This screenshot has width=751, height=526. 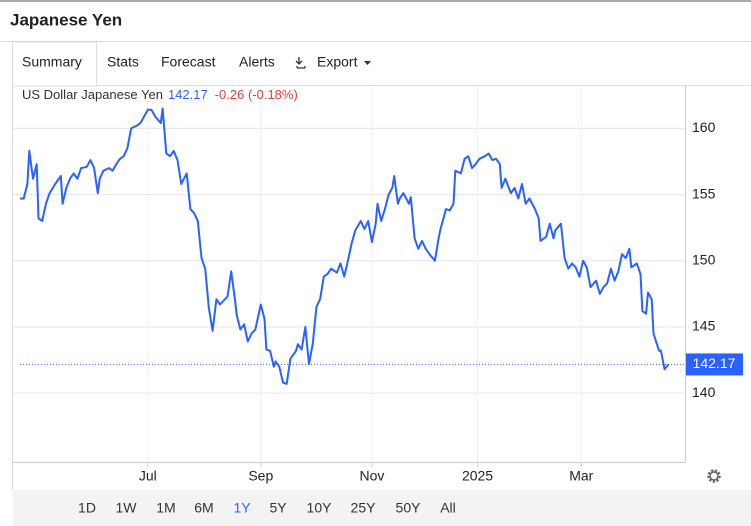 What do you see at coordinates (704, 127) in the screenshot?
I see `y-tick-label: 160` at bounding box center [704, 127].